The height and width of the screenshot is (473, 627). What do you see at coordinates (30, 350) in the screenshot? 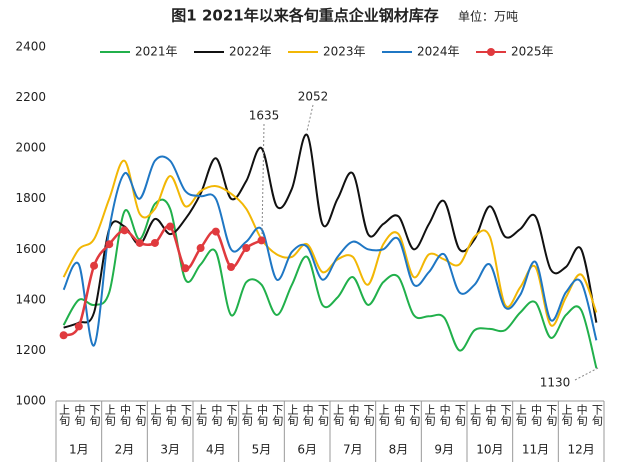
I see `y-tick-label: 1200` at bounding box center [30, 350].